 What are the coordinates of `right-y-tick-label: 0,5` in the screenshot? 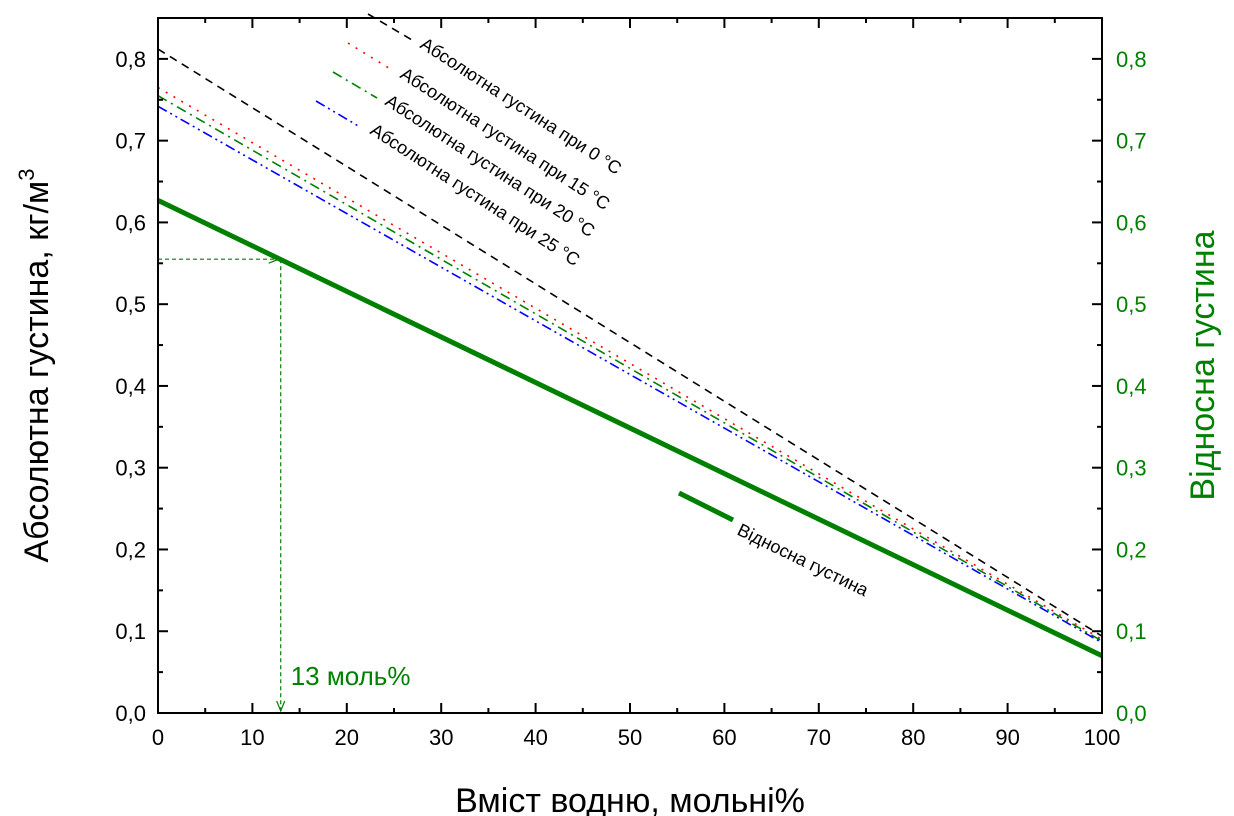 It's located at (1131, 304).